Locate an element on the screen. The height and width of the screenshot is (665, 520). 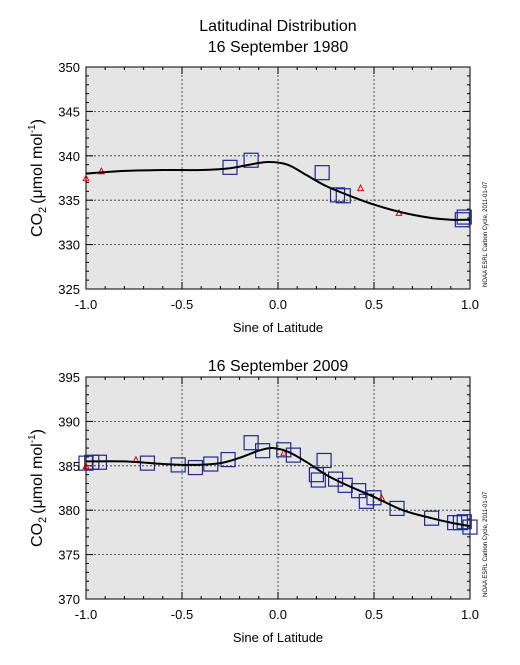
chart-1980-y-label-close: ) is located at coordinates (37, 121).